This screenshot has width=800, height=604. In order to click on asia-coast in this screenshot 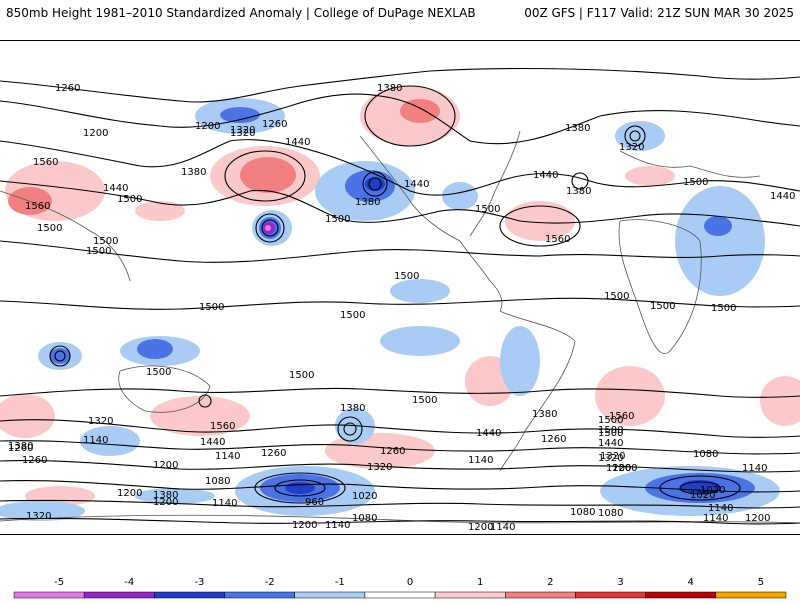, I will do `click(65, 236)`.